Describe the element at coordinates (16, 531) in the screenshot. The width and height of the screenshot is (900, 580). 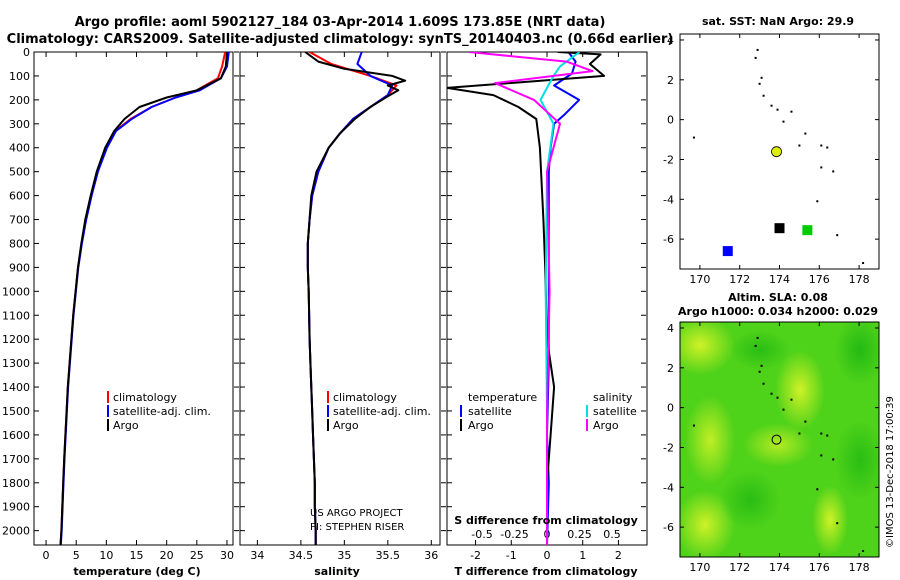
I see `depth-tick-label: 2000` at that location.